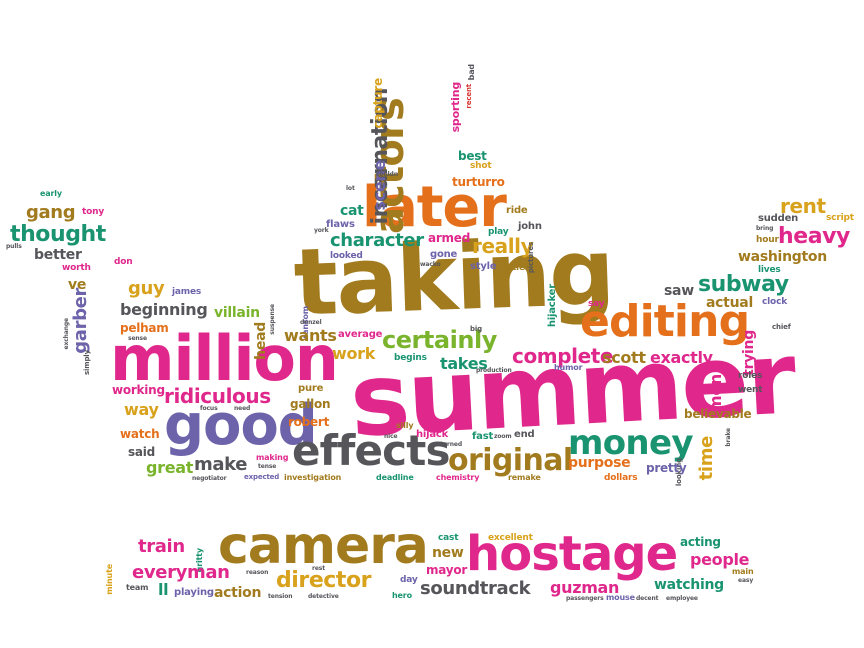 The width and height of the screenshot is (864, 648). I want to click on word-complete: complete, so click(563, 356).